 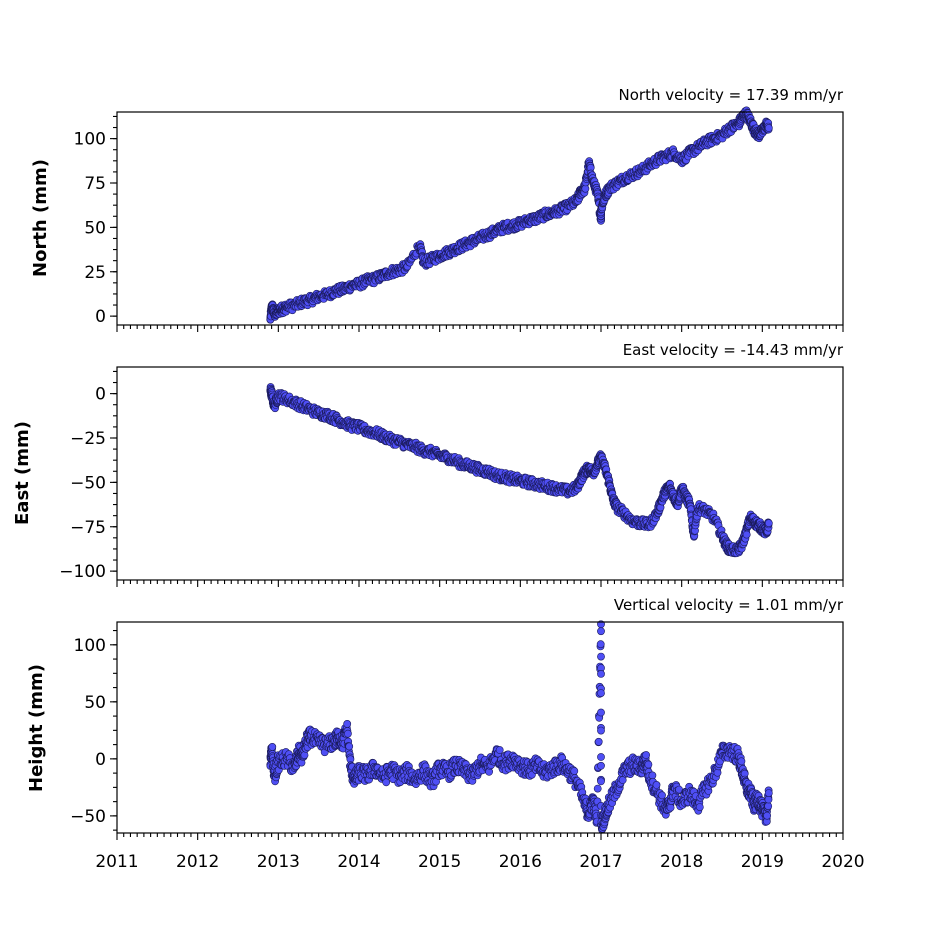 What do you see at coordinates (88, 439) in the screenshot?
I see `east-y-tick-label: −25` at bounding box center [88, 439].